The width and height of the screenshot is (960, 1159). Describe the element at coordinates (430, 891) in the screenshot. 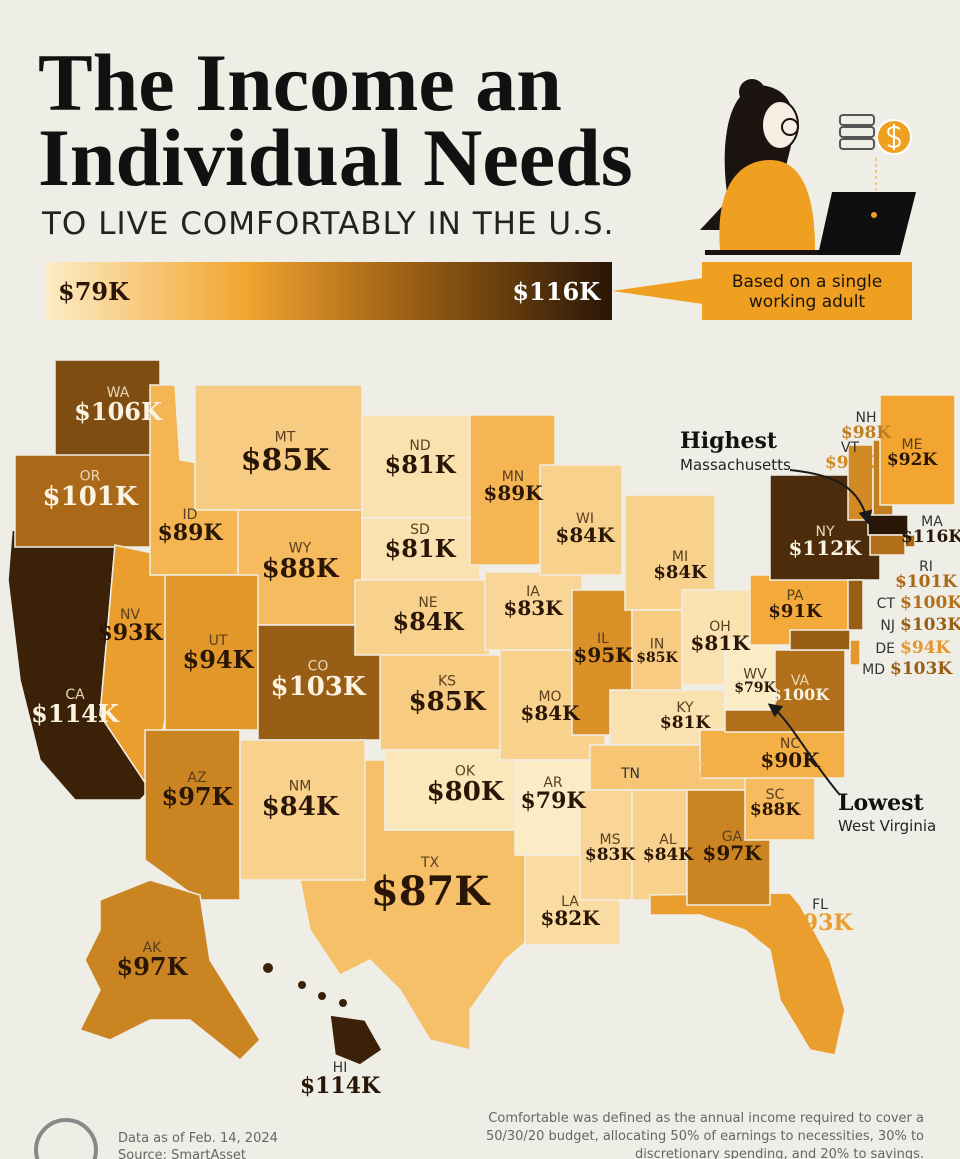

I see `state-value: $87K` at that location.